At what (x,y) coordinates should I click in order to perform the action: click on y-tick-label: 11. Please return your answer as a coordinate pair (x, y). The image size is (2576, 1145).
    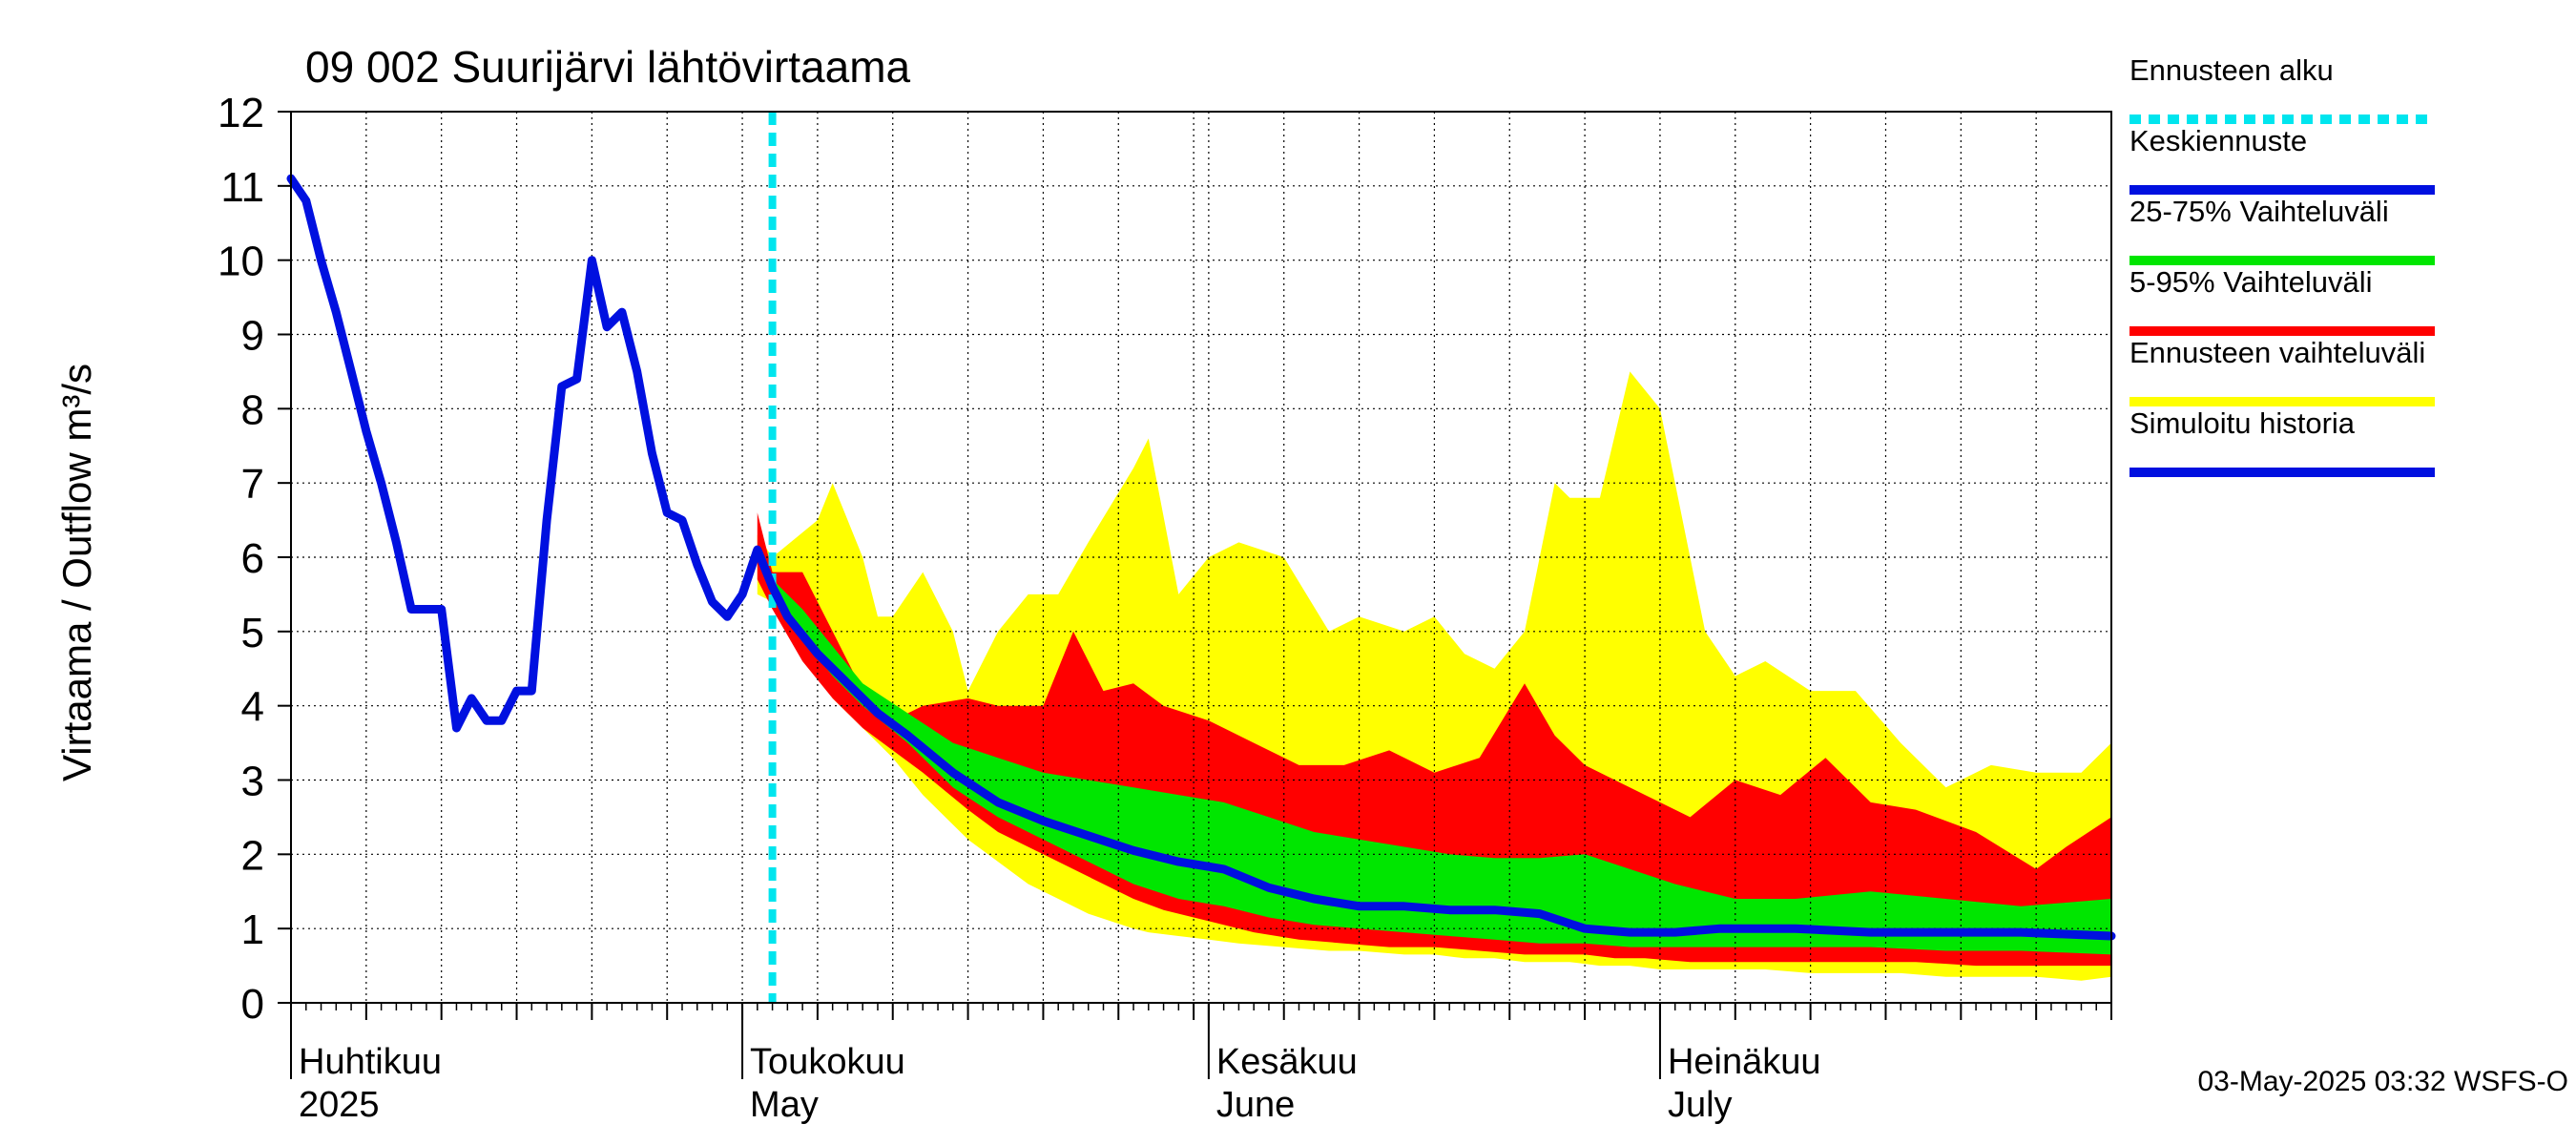
    Looking at the image, I should click on (242, 187).